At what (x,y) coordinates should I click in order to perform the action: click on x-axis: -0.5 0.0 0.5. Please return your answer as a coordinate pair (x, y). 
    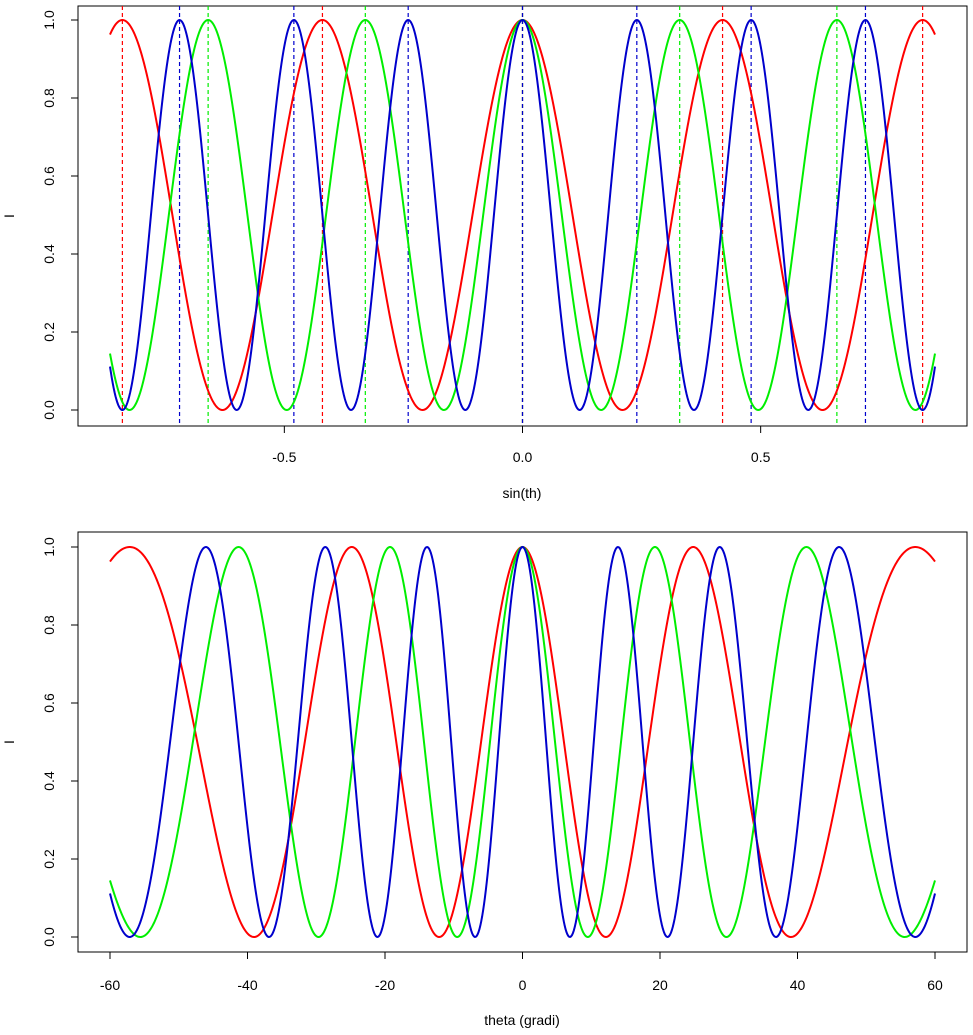
    Looking at the image, I should click on (521, 445).